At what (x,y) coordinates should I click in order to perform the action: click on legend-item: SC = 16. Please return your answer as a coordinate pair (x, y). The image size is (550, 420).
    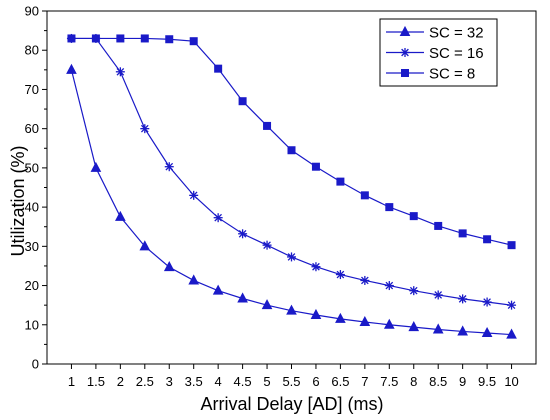
    Looking at the image, I should click on (435, 53).